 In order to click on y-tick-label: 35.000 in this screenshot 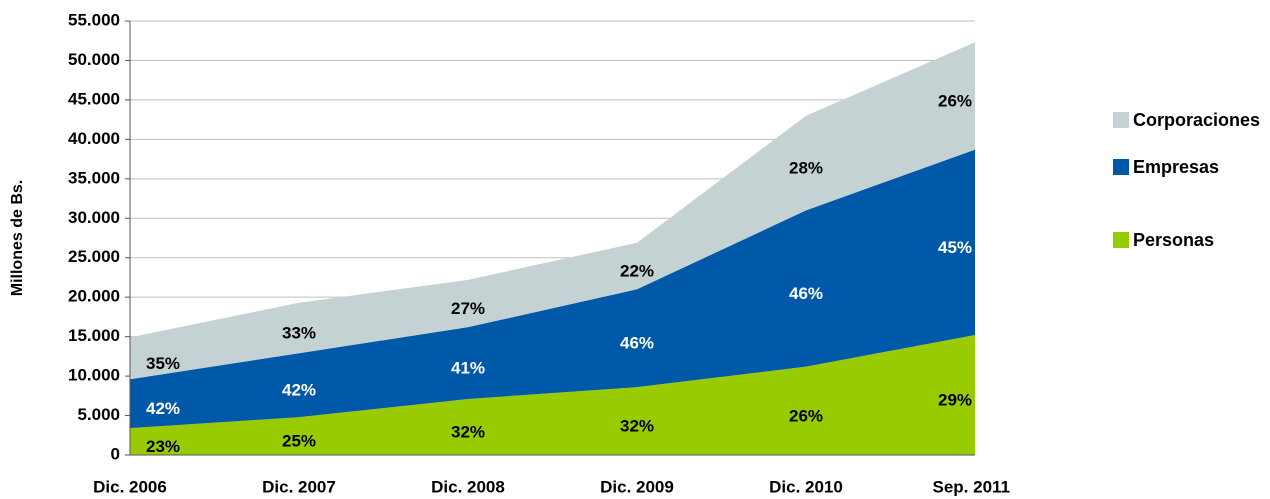, I will do `click(94, 177)`.